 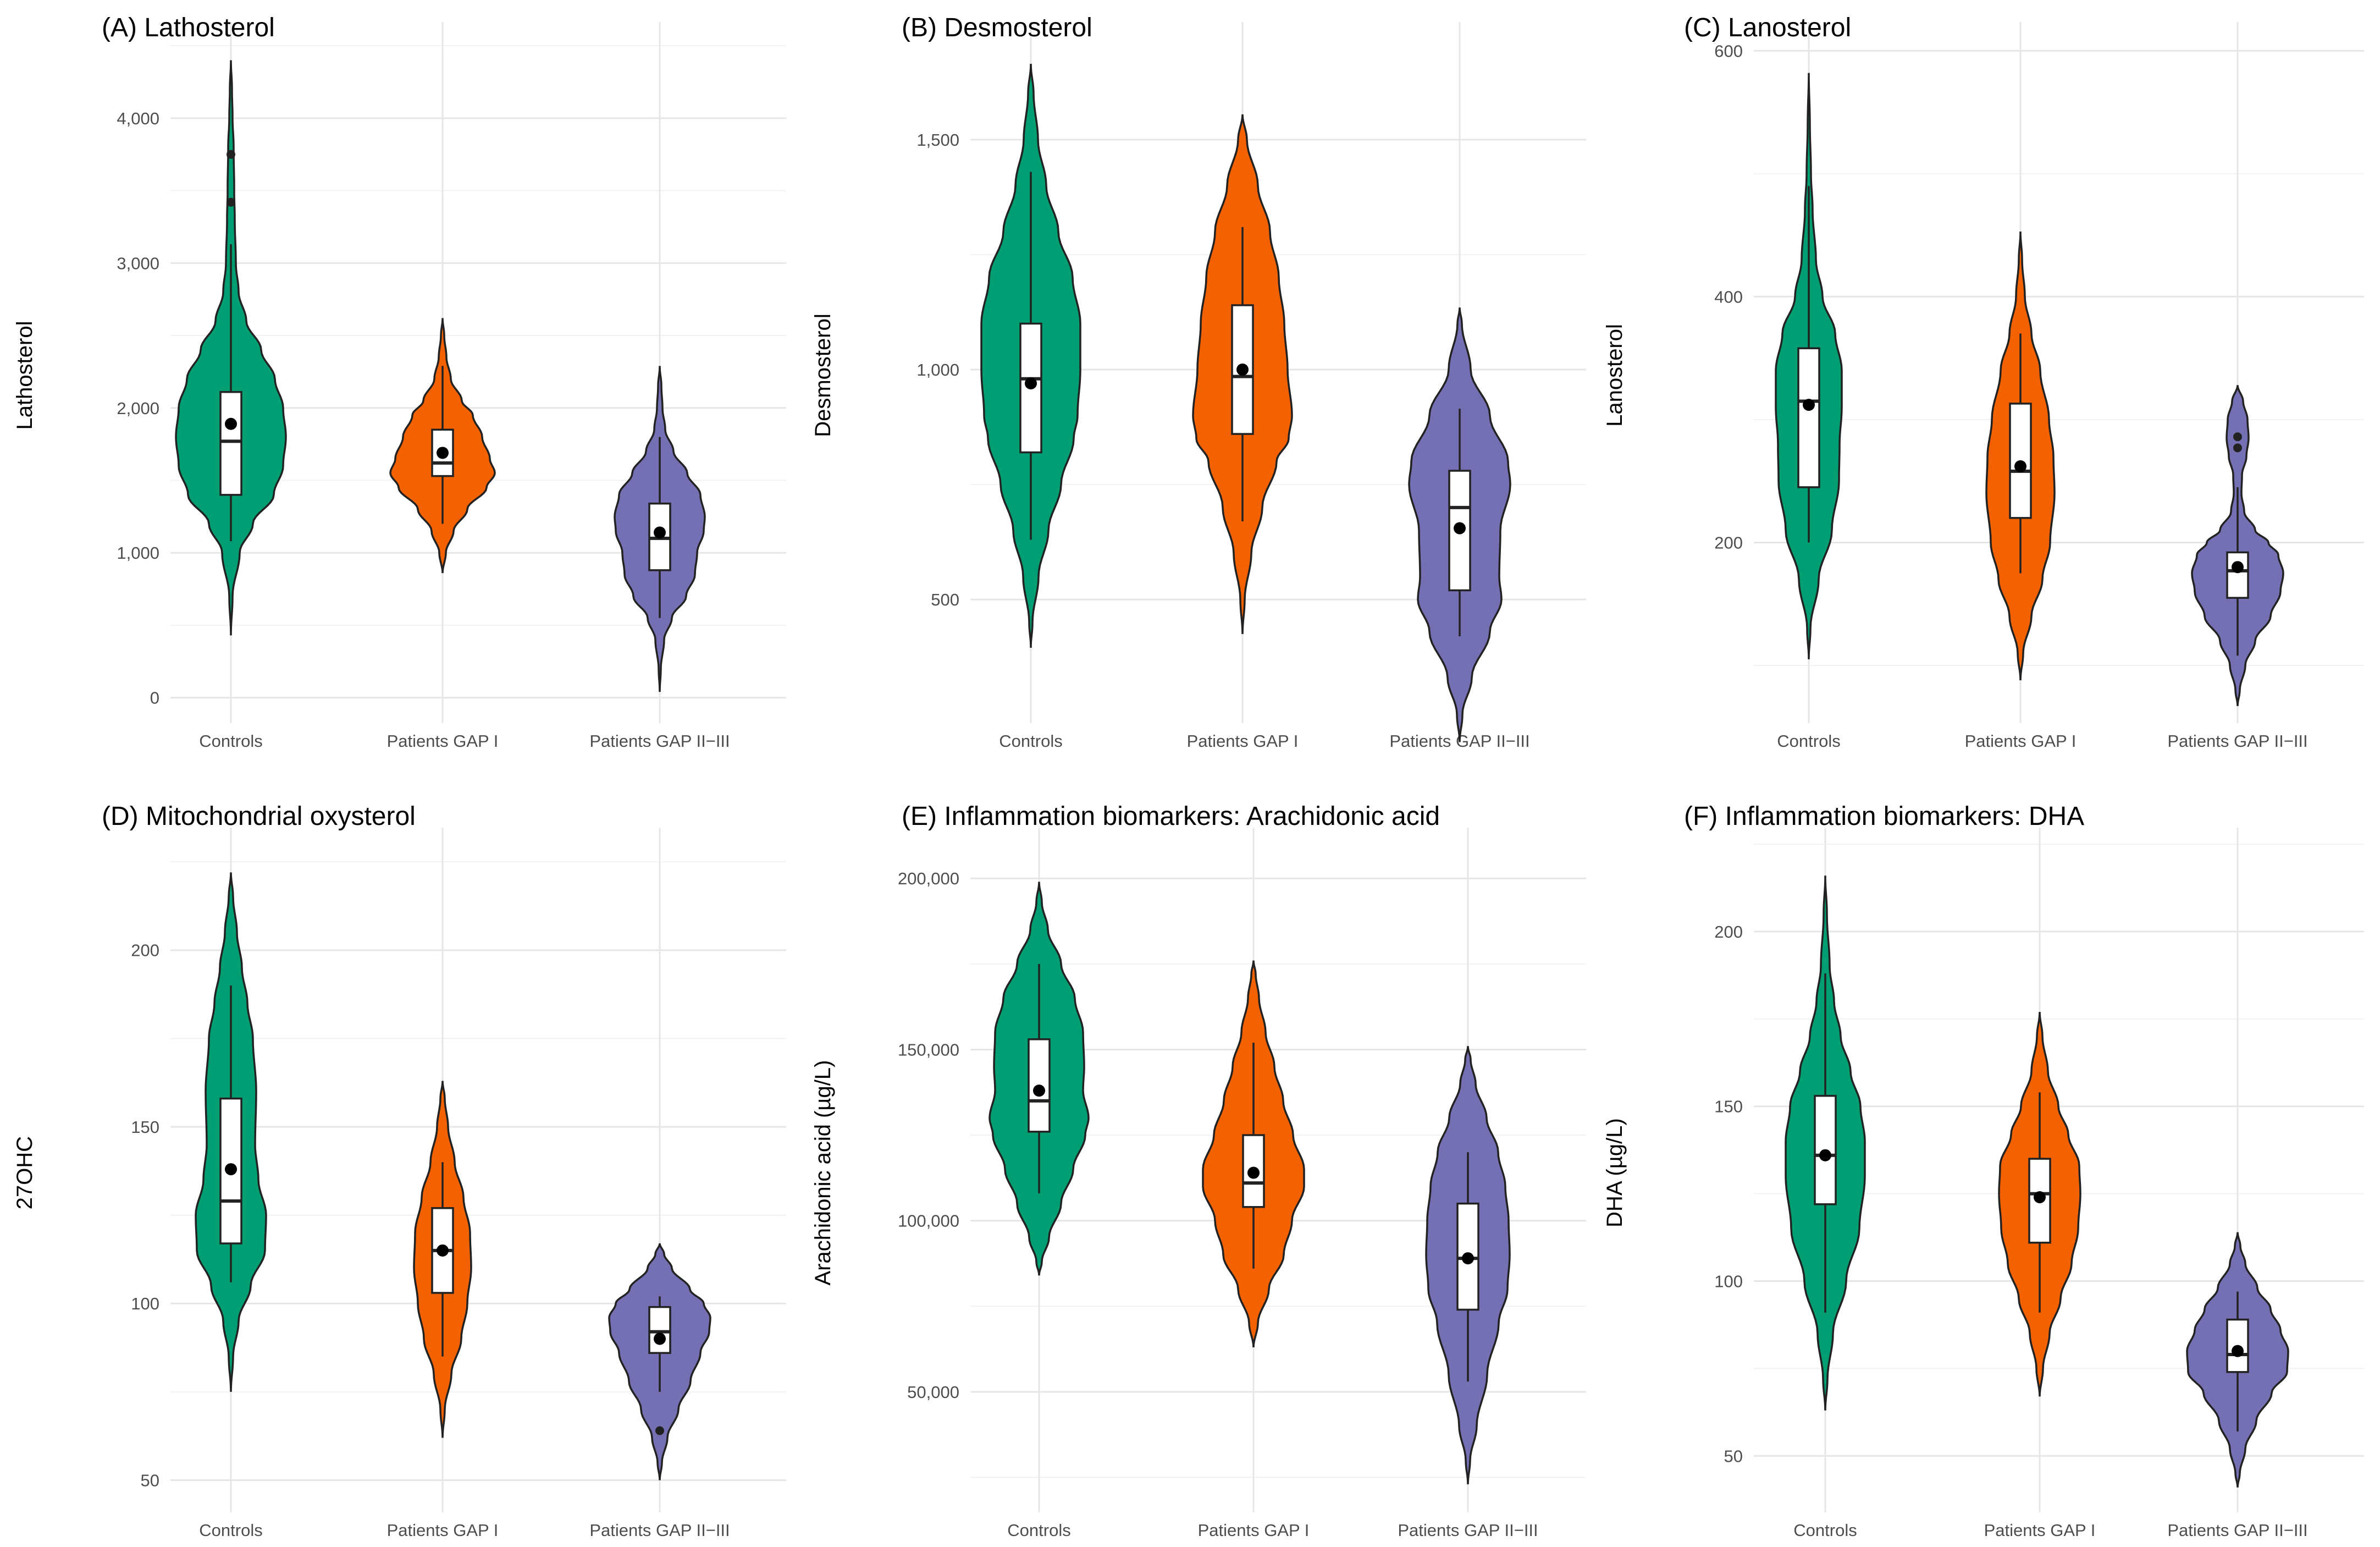 I want to click on y-axis-label: Lathosterol, so click(x=25, y=375).